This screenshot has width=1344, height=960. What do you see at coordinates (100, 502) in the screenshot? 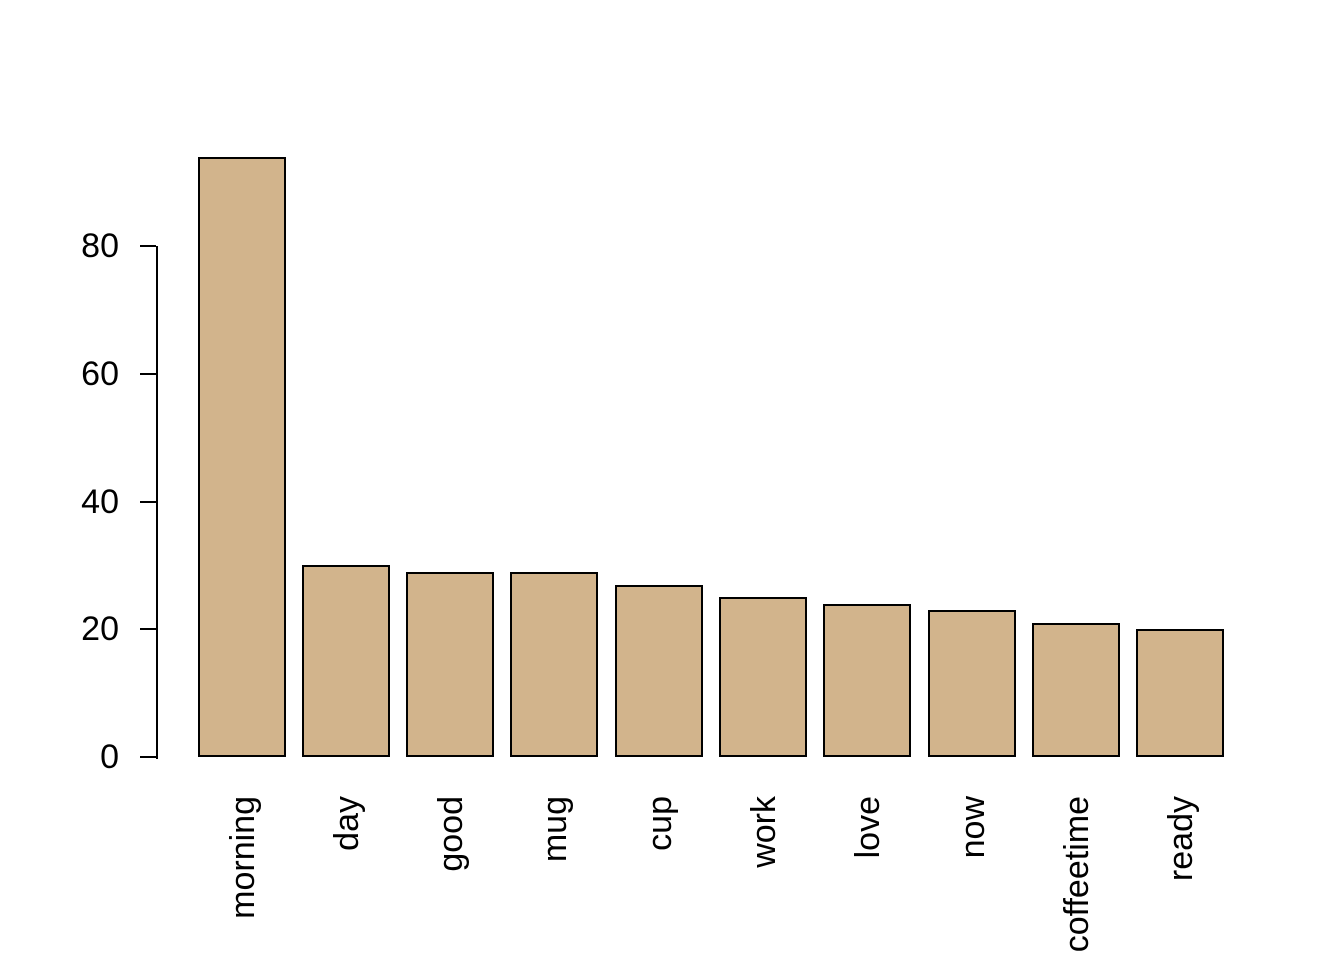
I see `y-tick-label: 40` at bounding box center [100, 502].